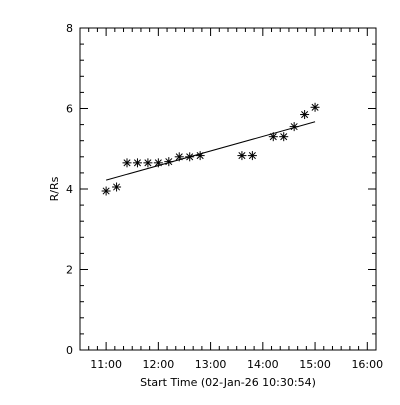 This screenshot has width=400, height=405. Describe the element at coordinates (69, 270) in the screenshot. I see `y-tick-label: 2` at that location.